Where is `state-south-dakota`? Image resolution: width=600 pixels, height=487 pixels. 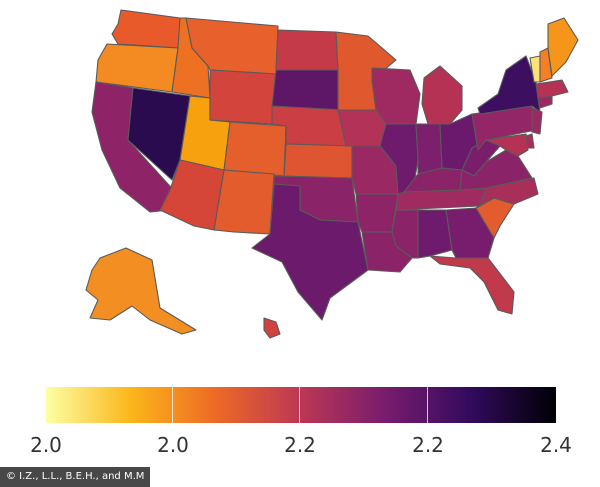 state-south-dakota is located at coordinates (305, 90).